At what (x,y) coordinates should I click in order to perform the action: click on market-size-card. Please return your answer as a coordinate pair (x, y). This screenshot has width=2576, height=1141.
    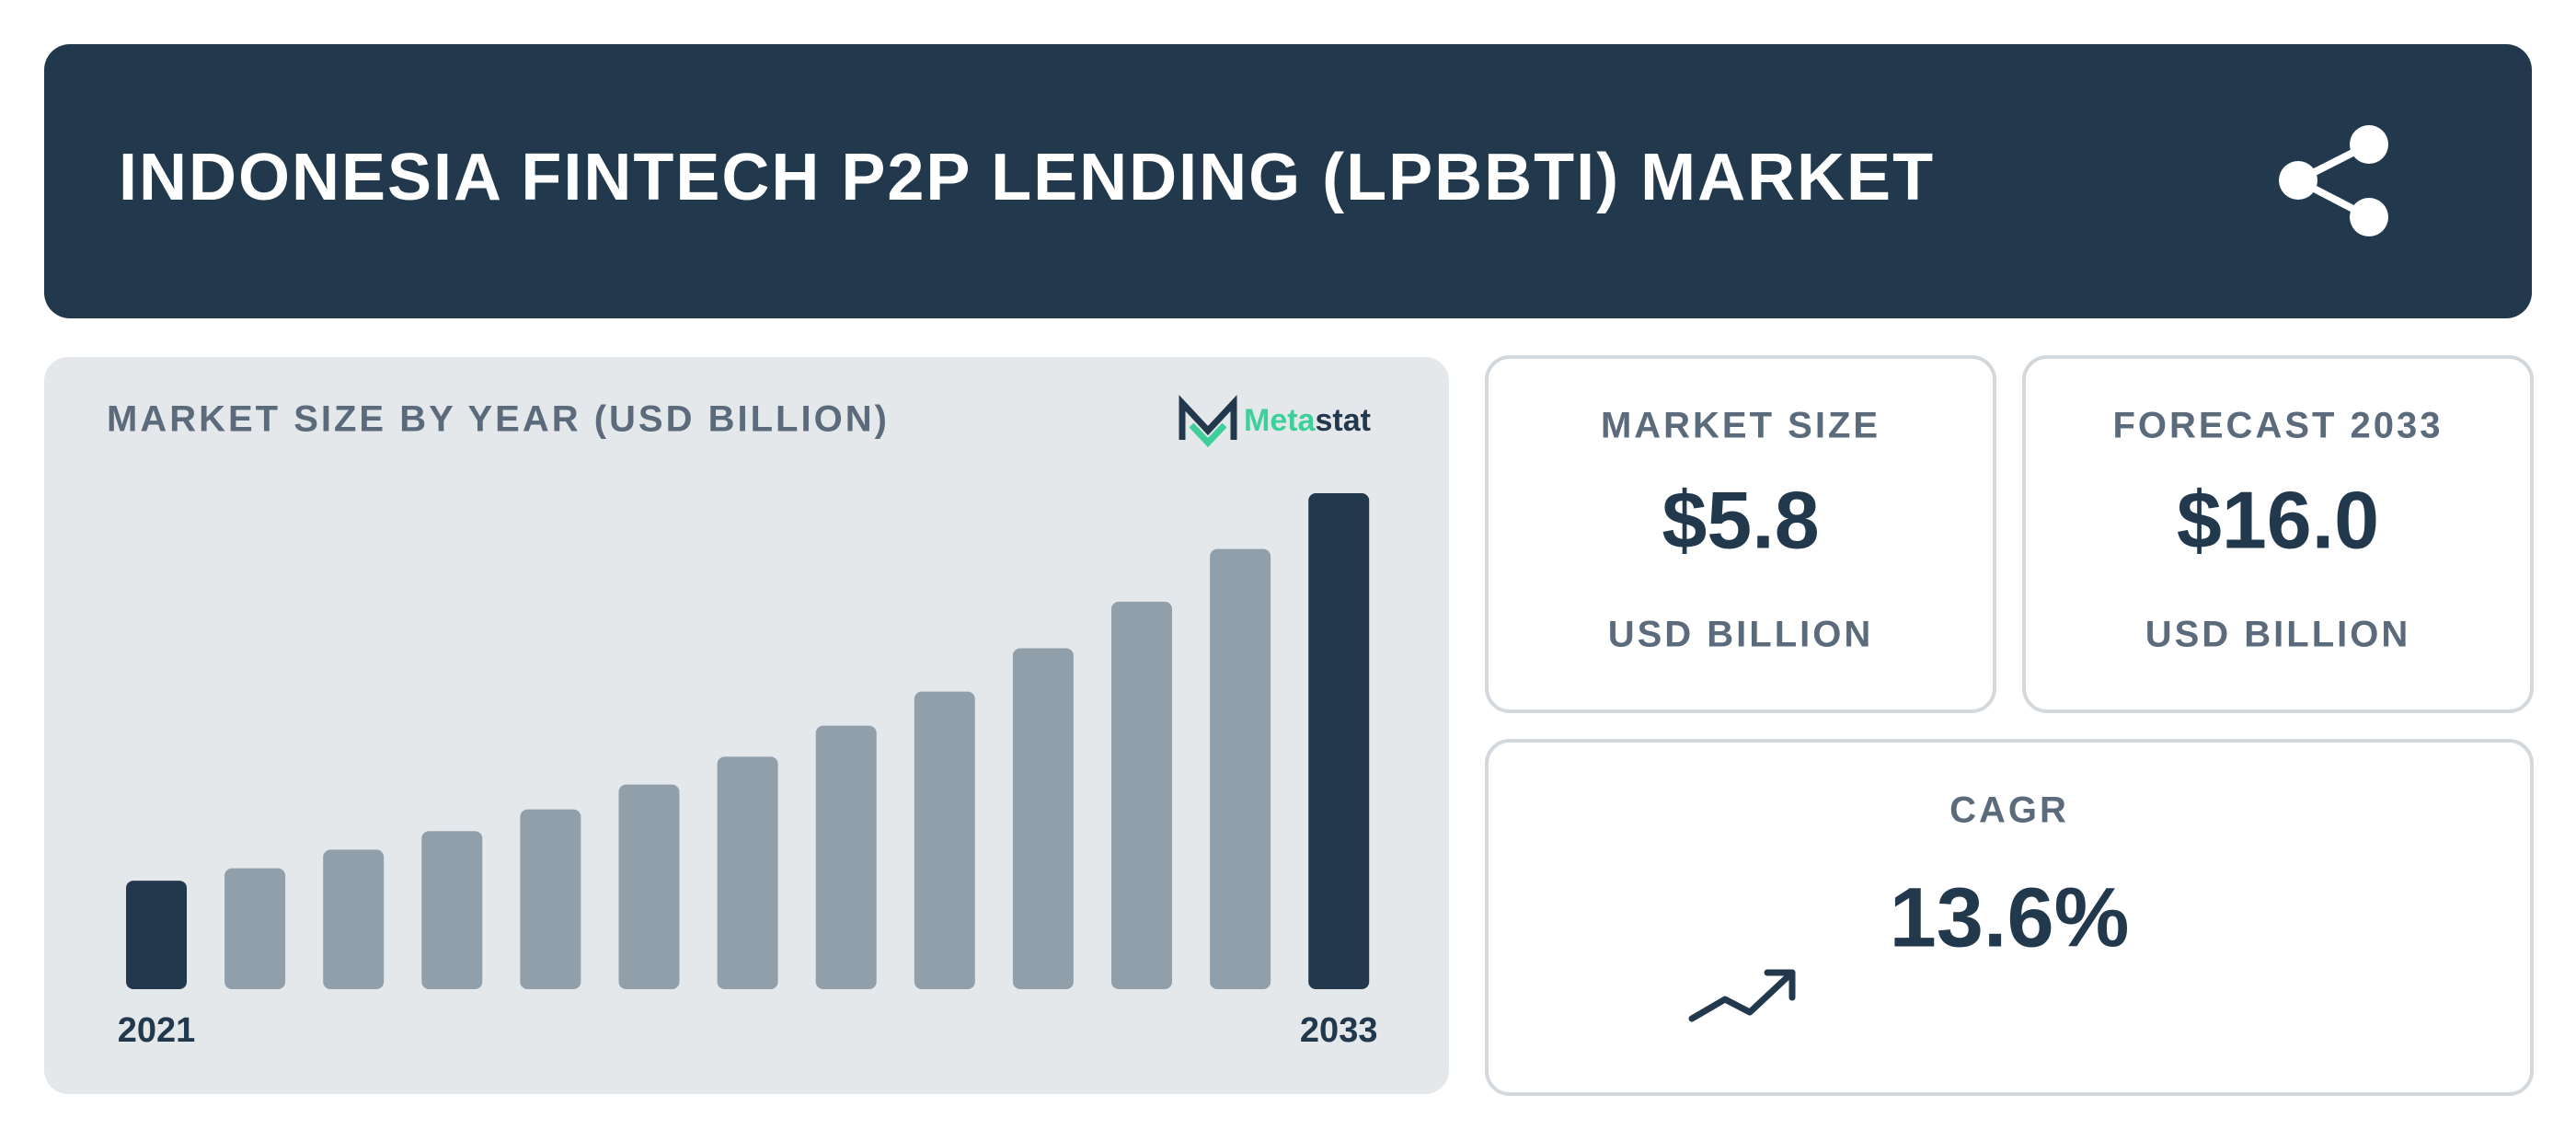
    Looking at the image, I should click on (1740, 534).